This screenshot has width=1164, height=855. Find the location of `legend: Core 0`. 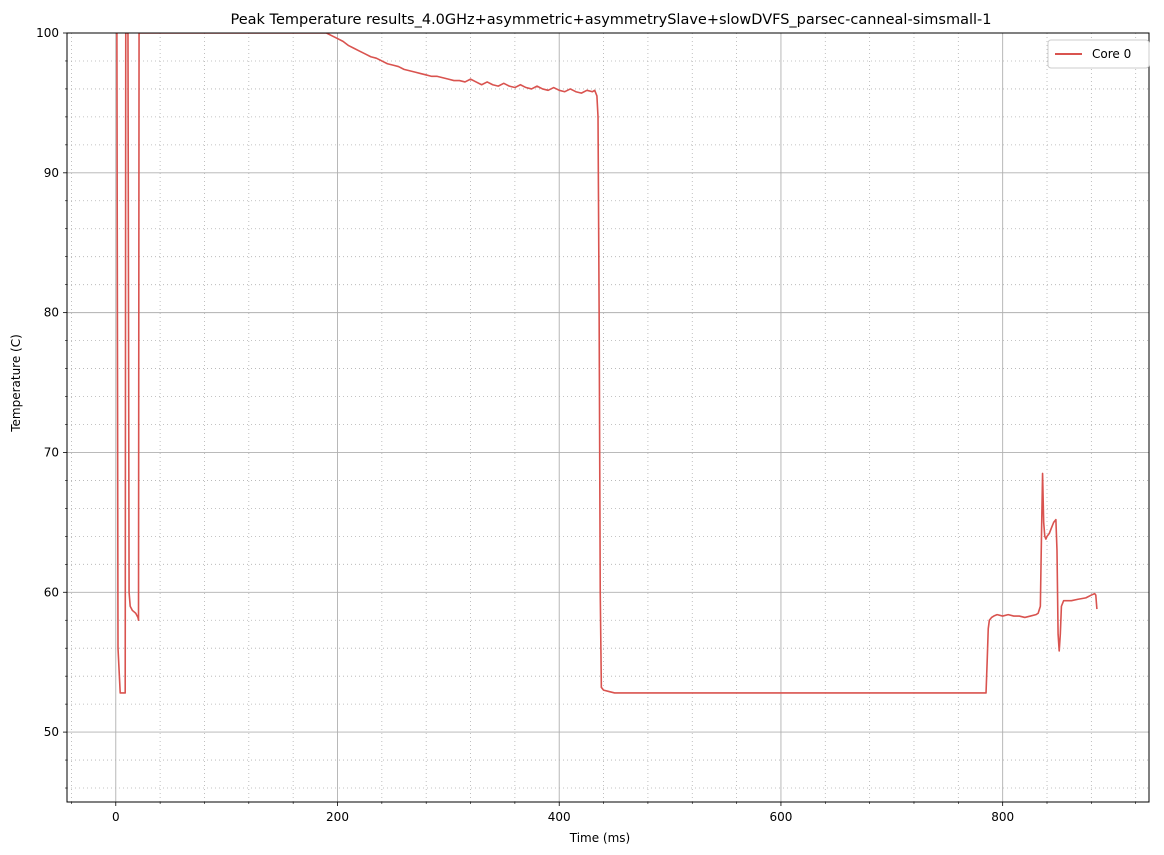

legend: Core 0 is located at coordinates (1098, 54).